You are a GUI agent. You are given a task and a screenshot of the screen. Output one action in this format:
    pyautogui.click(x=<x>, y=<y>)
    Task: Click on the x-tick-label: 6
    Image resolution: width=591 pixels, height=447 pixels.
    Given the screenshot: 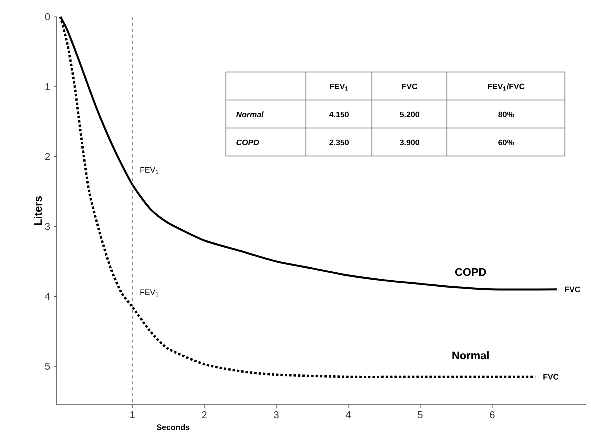 What is the action you would take?
    pyautogui.click(x=492, y=415)
    